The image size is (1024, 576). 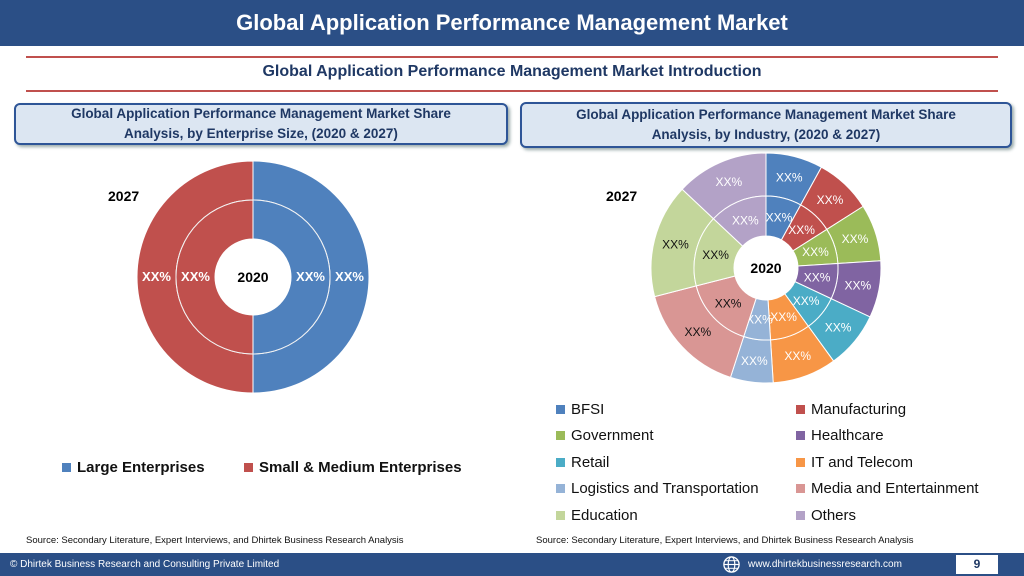 I want to click on industry-legend-label-0: BFSI, so click(x=588, y=409).